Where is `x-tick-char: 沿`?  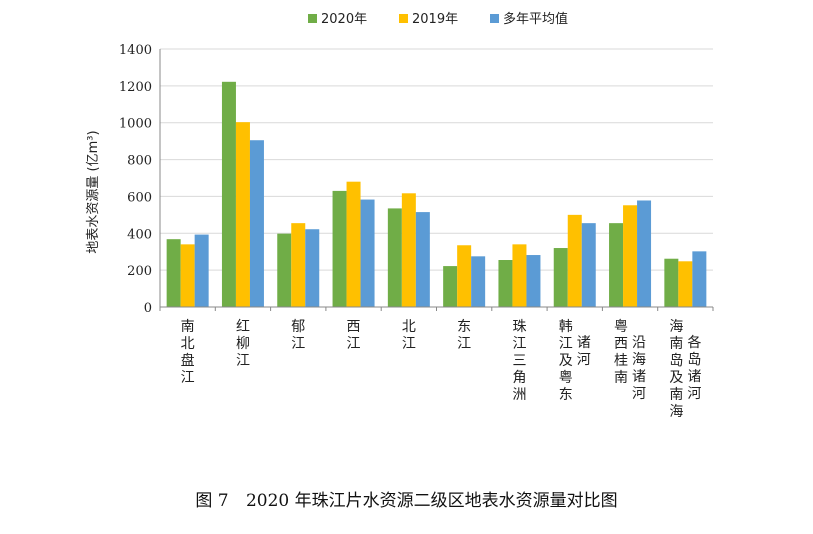 x-tick-char: 沿 is located at coordinates (639, 343).